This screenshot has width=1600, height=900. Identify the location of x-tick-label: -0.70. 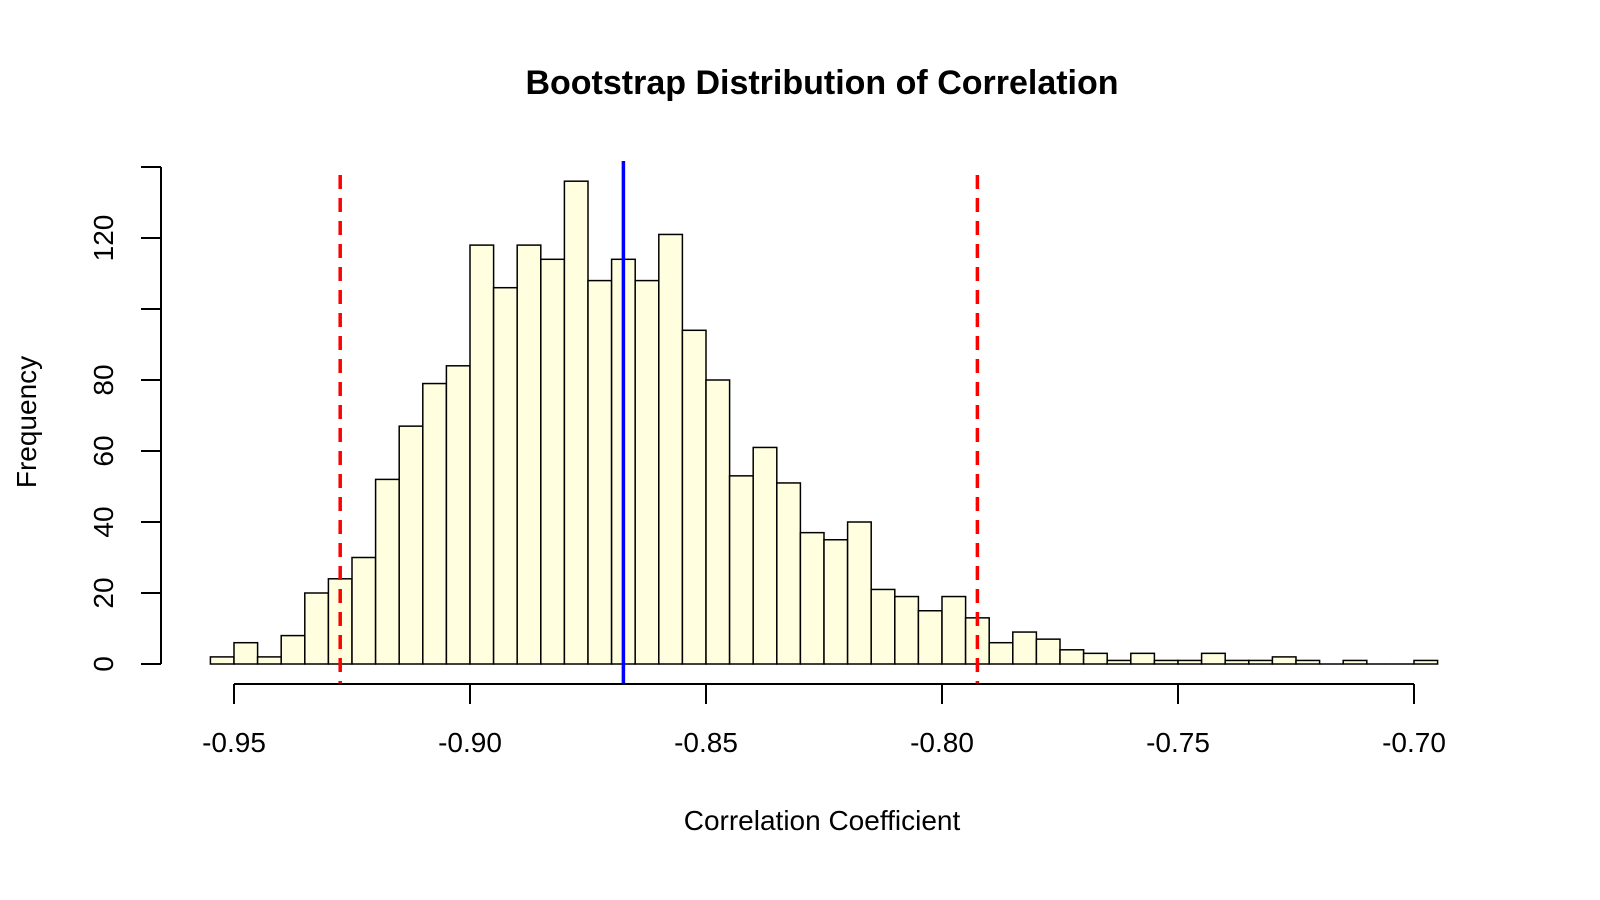
(1414, 742).